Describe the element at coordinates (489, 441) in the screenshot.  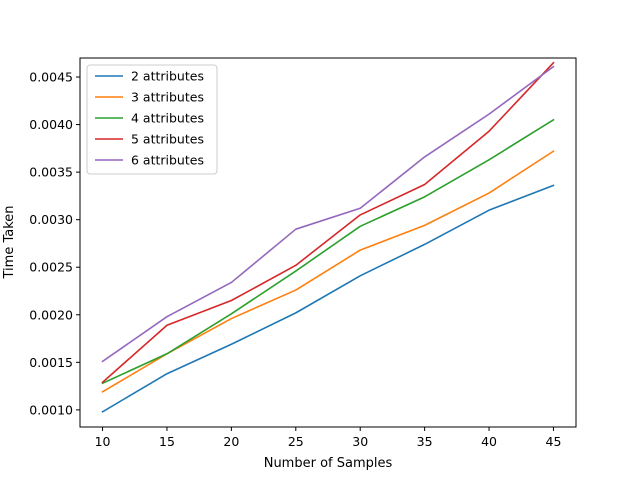
I see `x-tick-label: 40` at that location.